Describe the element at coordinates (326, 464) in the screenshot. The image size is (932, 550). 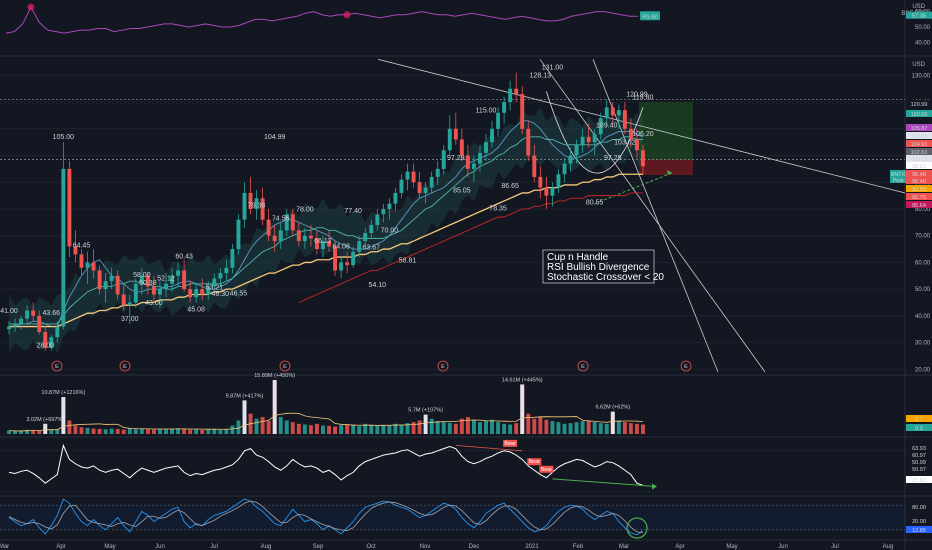
I see `rsi-line` at that location.